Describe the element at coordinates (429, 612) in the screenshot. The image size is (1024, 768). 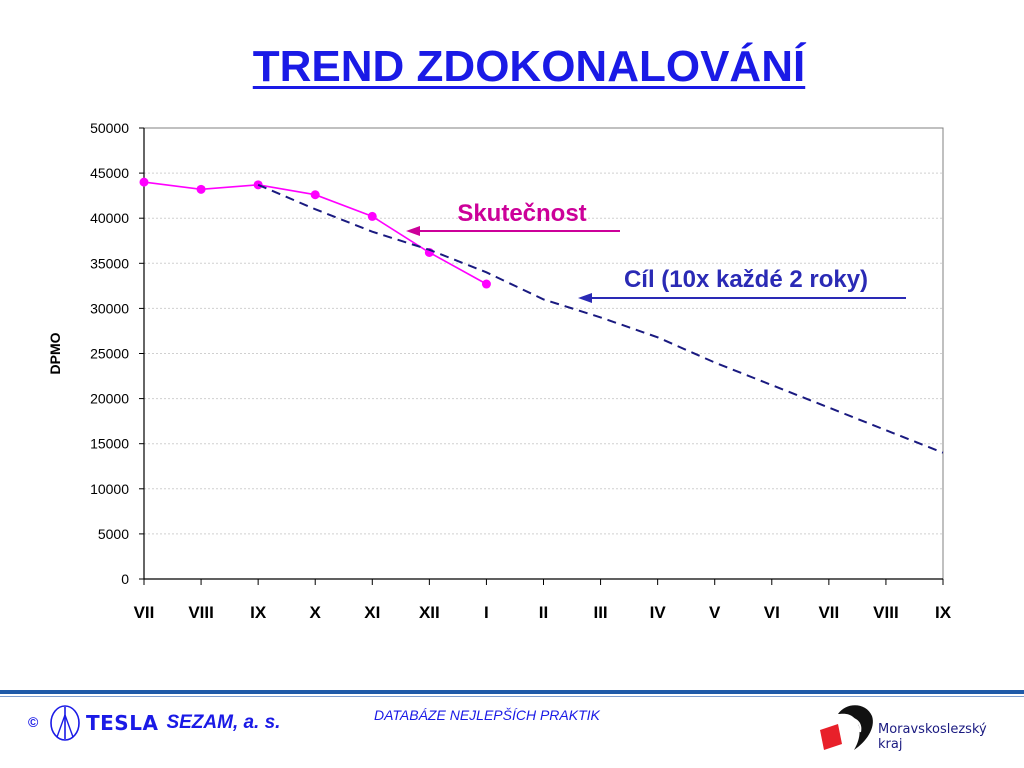
I see `x-tick-label: XII` at that location.